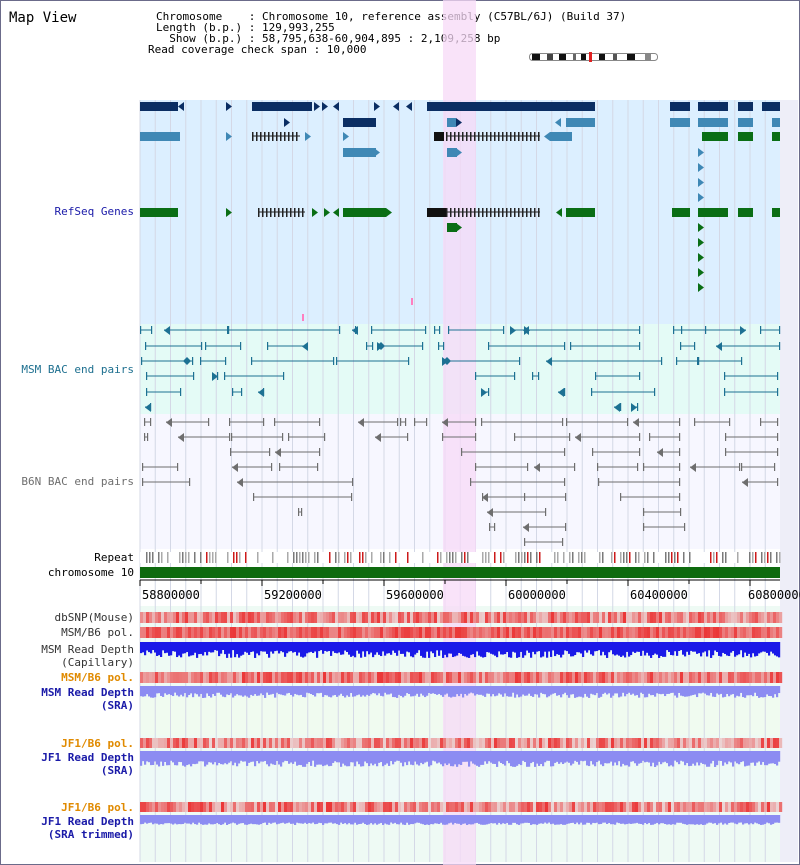 The width and height of the screenshot is (800, 865). Describe the element at coordinates (94, 211) in the screenshot. I see `refseq-label: RefSeq Genes` at that location.